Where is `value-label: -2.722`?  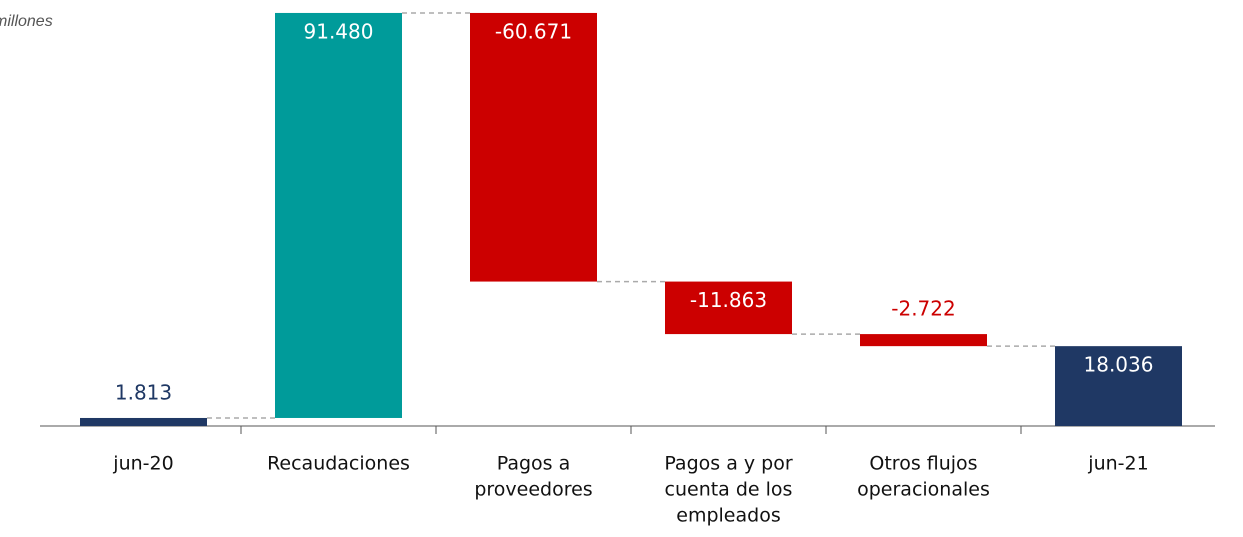 value-label: -2.722 is located at coordinates (923, 309).